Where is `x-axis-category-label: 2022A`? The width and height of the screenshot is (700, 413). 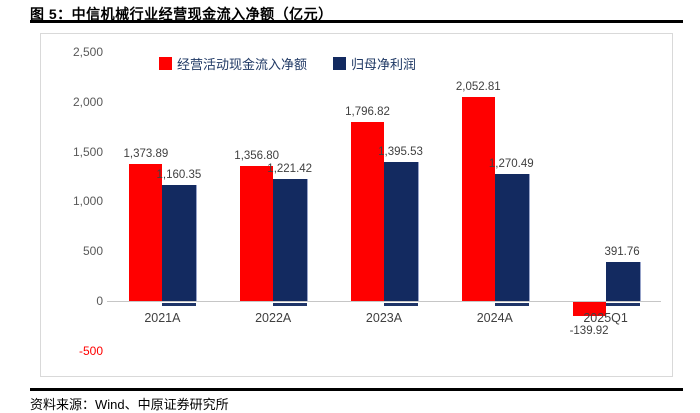 x-axis-category-label: 2022A is located at coordinates (273, 318).